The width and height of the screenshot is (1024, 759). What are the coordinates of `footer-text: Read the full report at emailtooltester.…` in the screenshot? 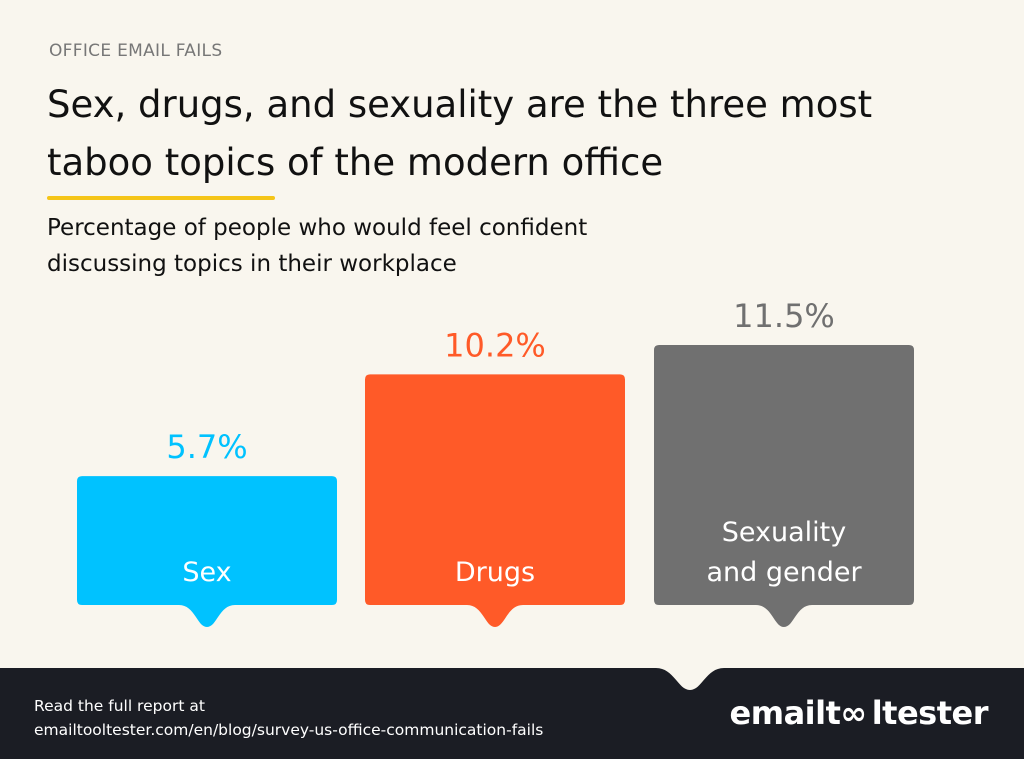 It's located at (288, 718).